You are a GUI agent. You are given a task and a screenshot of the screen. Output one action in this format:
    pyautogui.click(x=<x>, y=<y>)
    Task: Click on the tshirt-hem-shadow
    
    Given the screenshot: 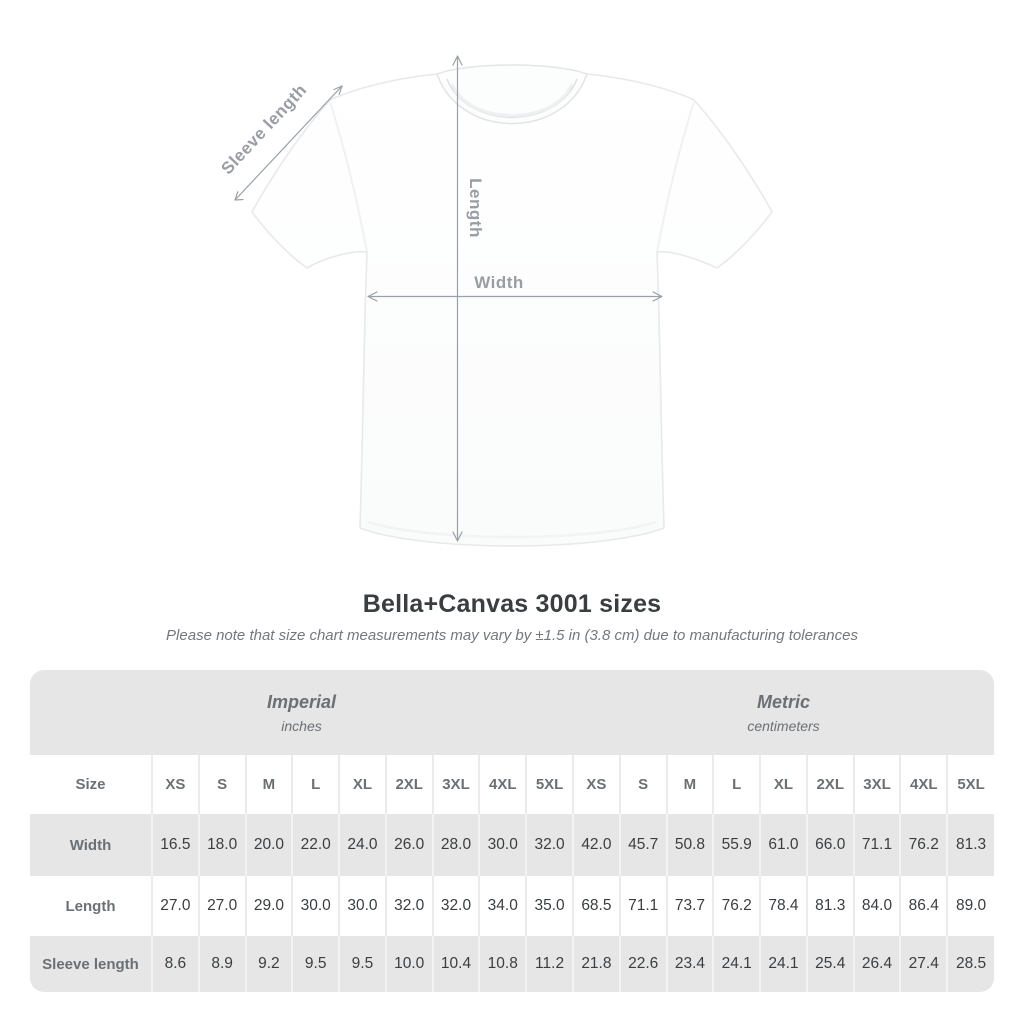 What is the action you would take?
    pyautogui.click(x=512, y=529)
    